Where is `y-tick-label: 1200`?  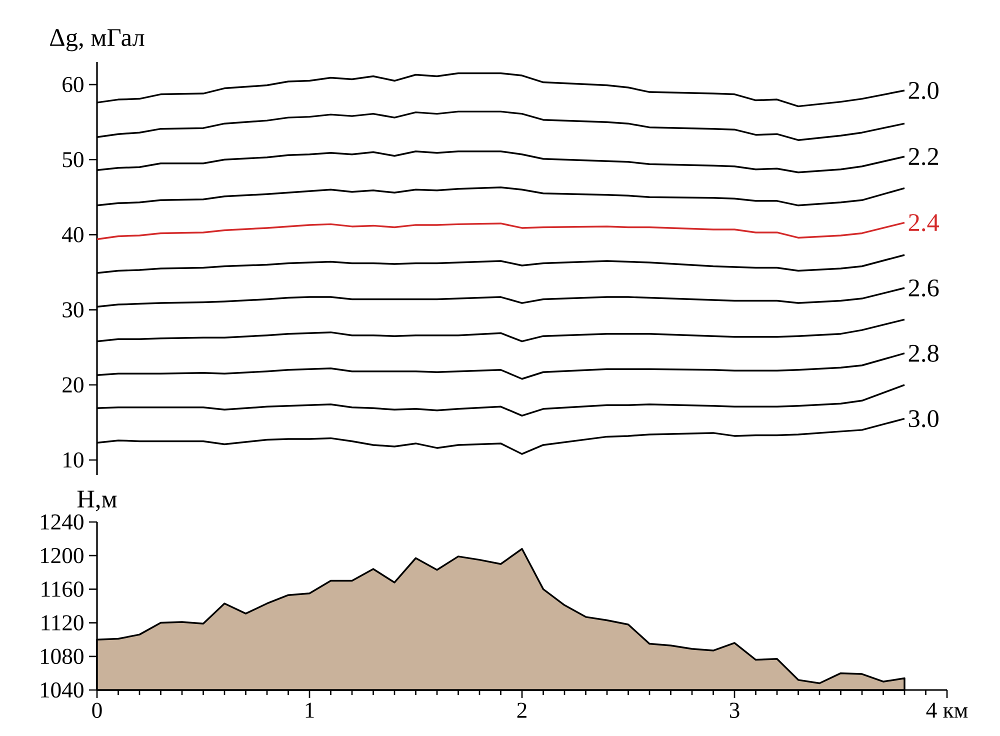 y-tick-label: 1200 is located at coordinates (62, 556).